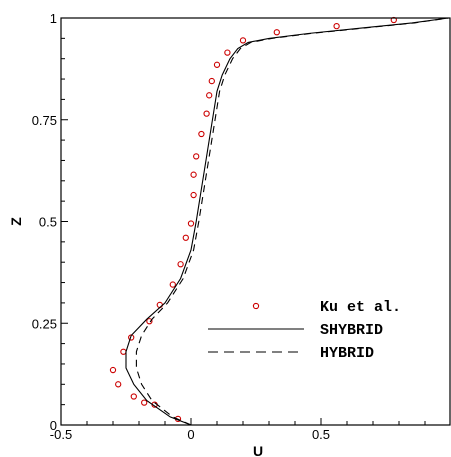  I want to click on y-tick-label: 1, so click(53, 18).